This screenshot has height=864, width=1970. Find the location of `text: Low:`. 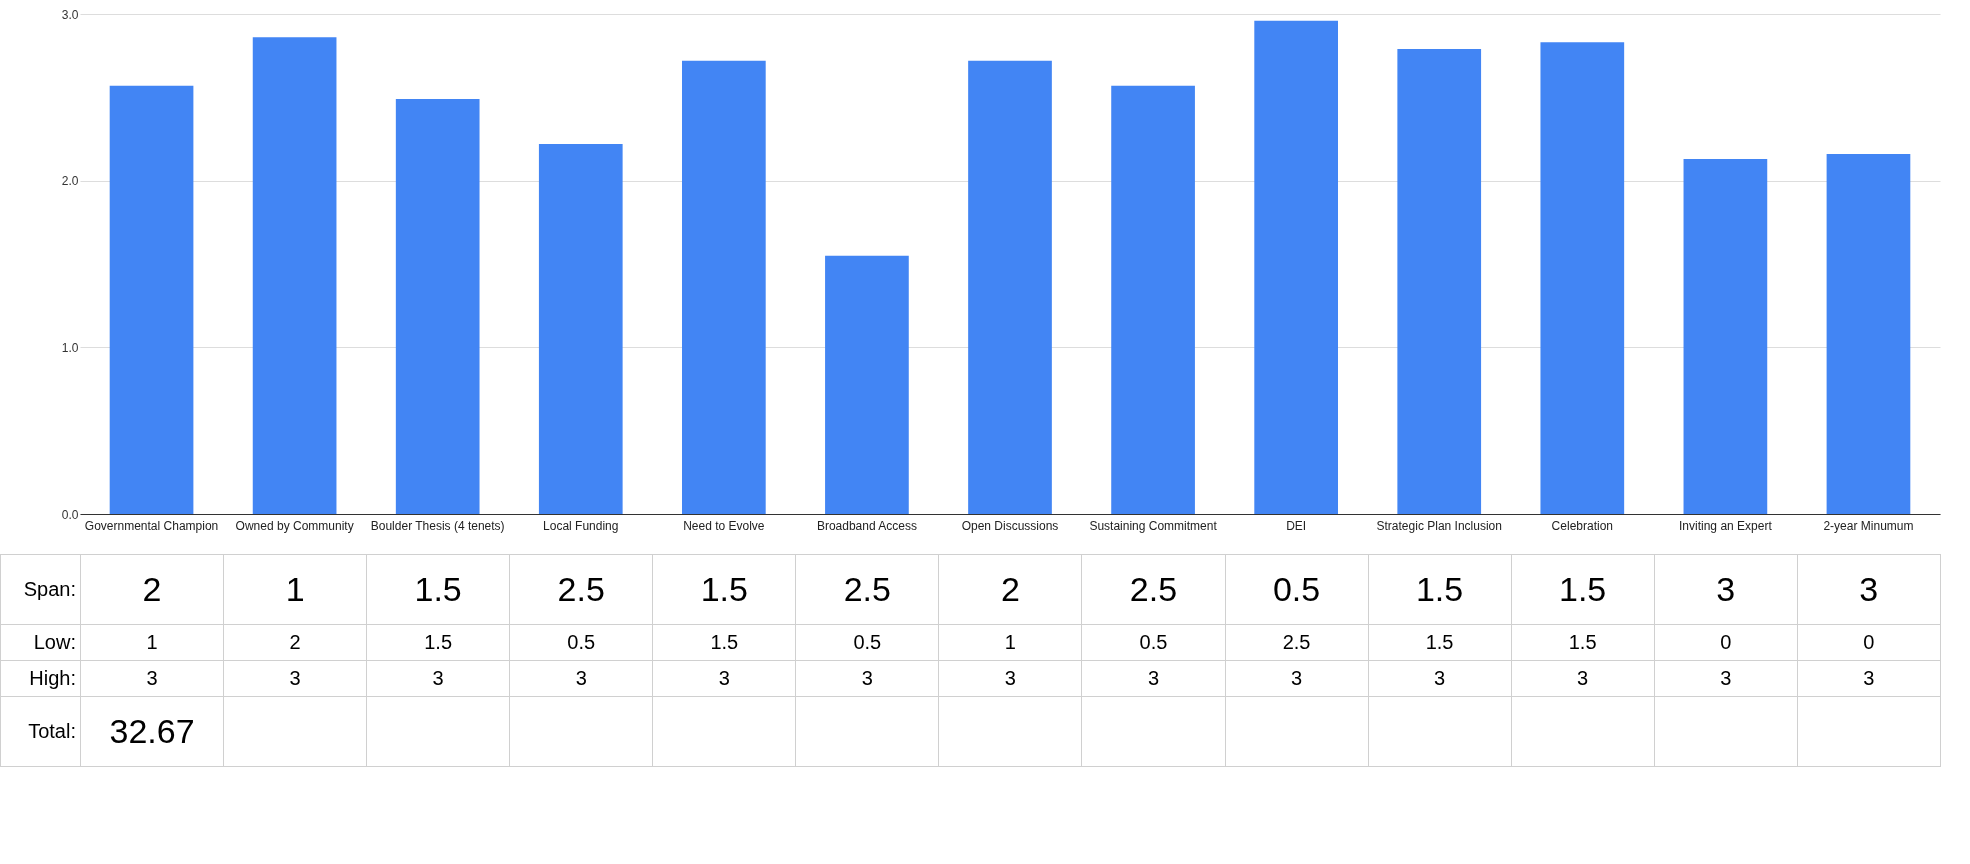

text: Low: is located at coordinates (40, 642).